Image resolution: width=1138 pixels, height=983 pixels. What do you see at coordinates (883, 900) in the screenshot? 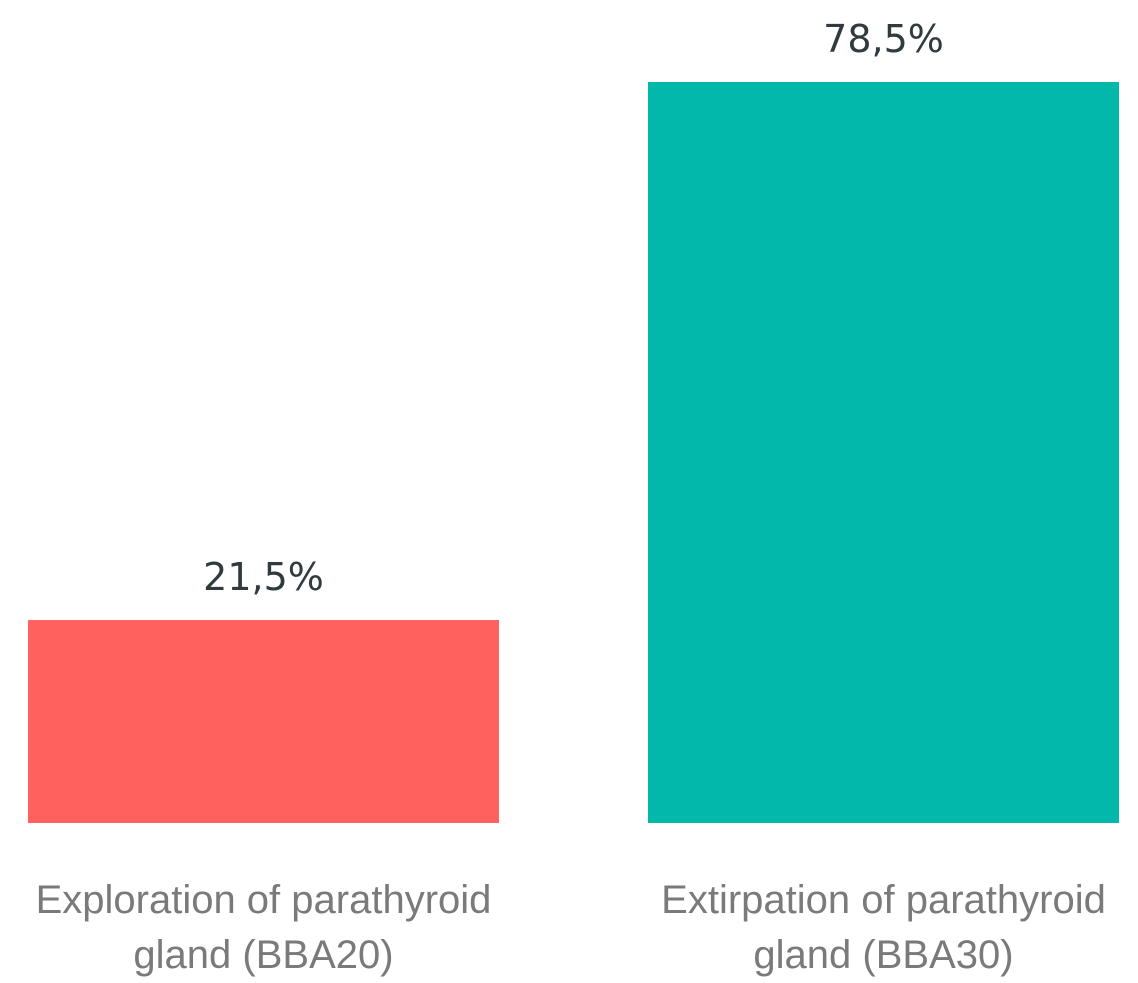
I see `category-label-2-line-1: Extirpation of parathyroid` at bounding box center [883, 900].